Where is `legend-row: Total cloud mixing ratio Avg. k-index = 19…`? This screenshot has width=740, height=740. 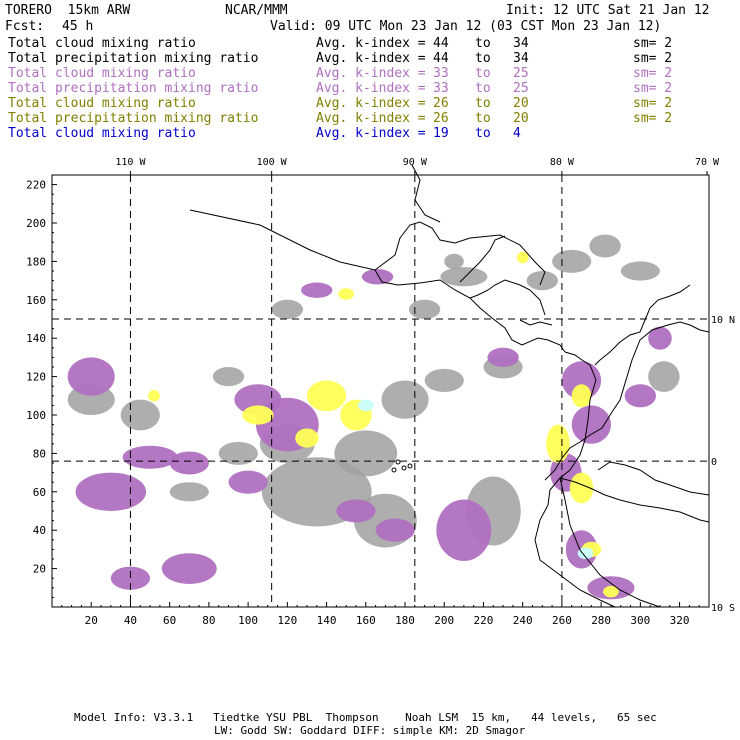
legend-row: Total cloud mixing ratio Avg. k-index = 19… is located at coordinates (370, 133).